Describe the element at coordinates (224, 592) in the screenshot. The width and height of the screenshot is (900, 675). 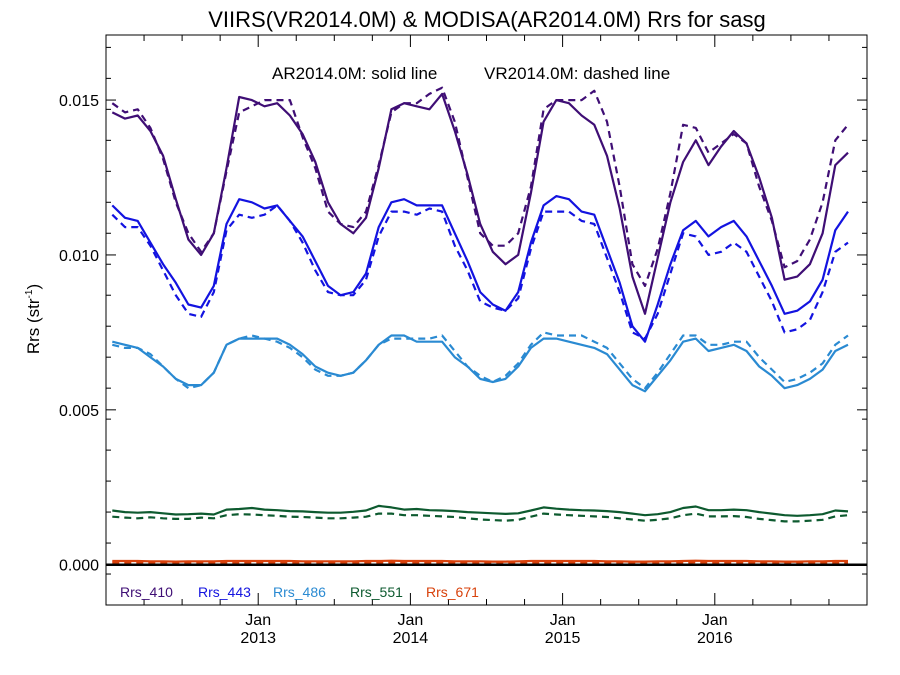
I see `legend-item-rrs-443: Rrs_443` at that location.